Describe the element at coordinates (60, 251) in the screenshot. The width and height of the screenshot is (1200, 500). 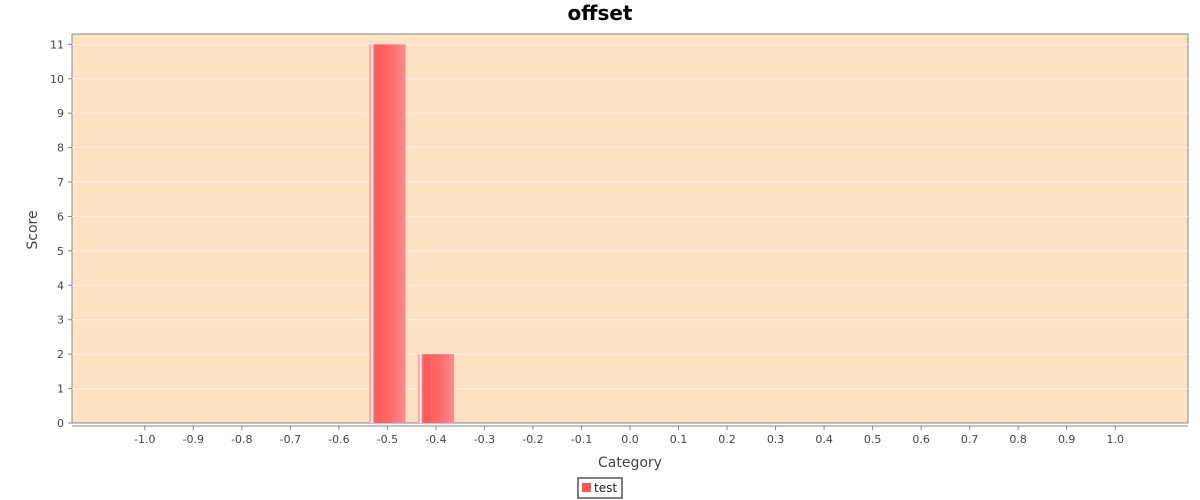
I see `y-tick-label: 5` at that location.